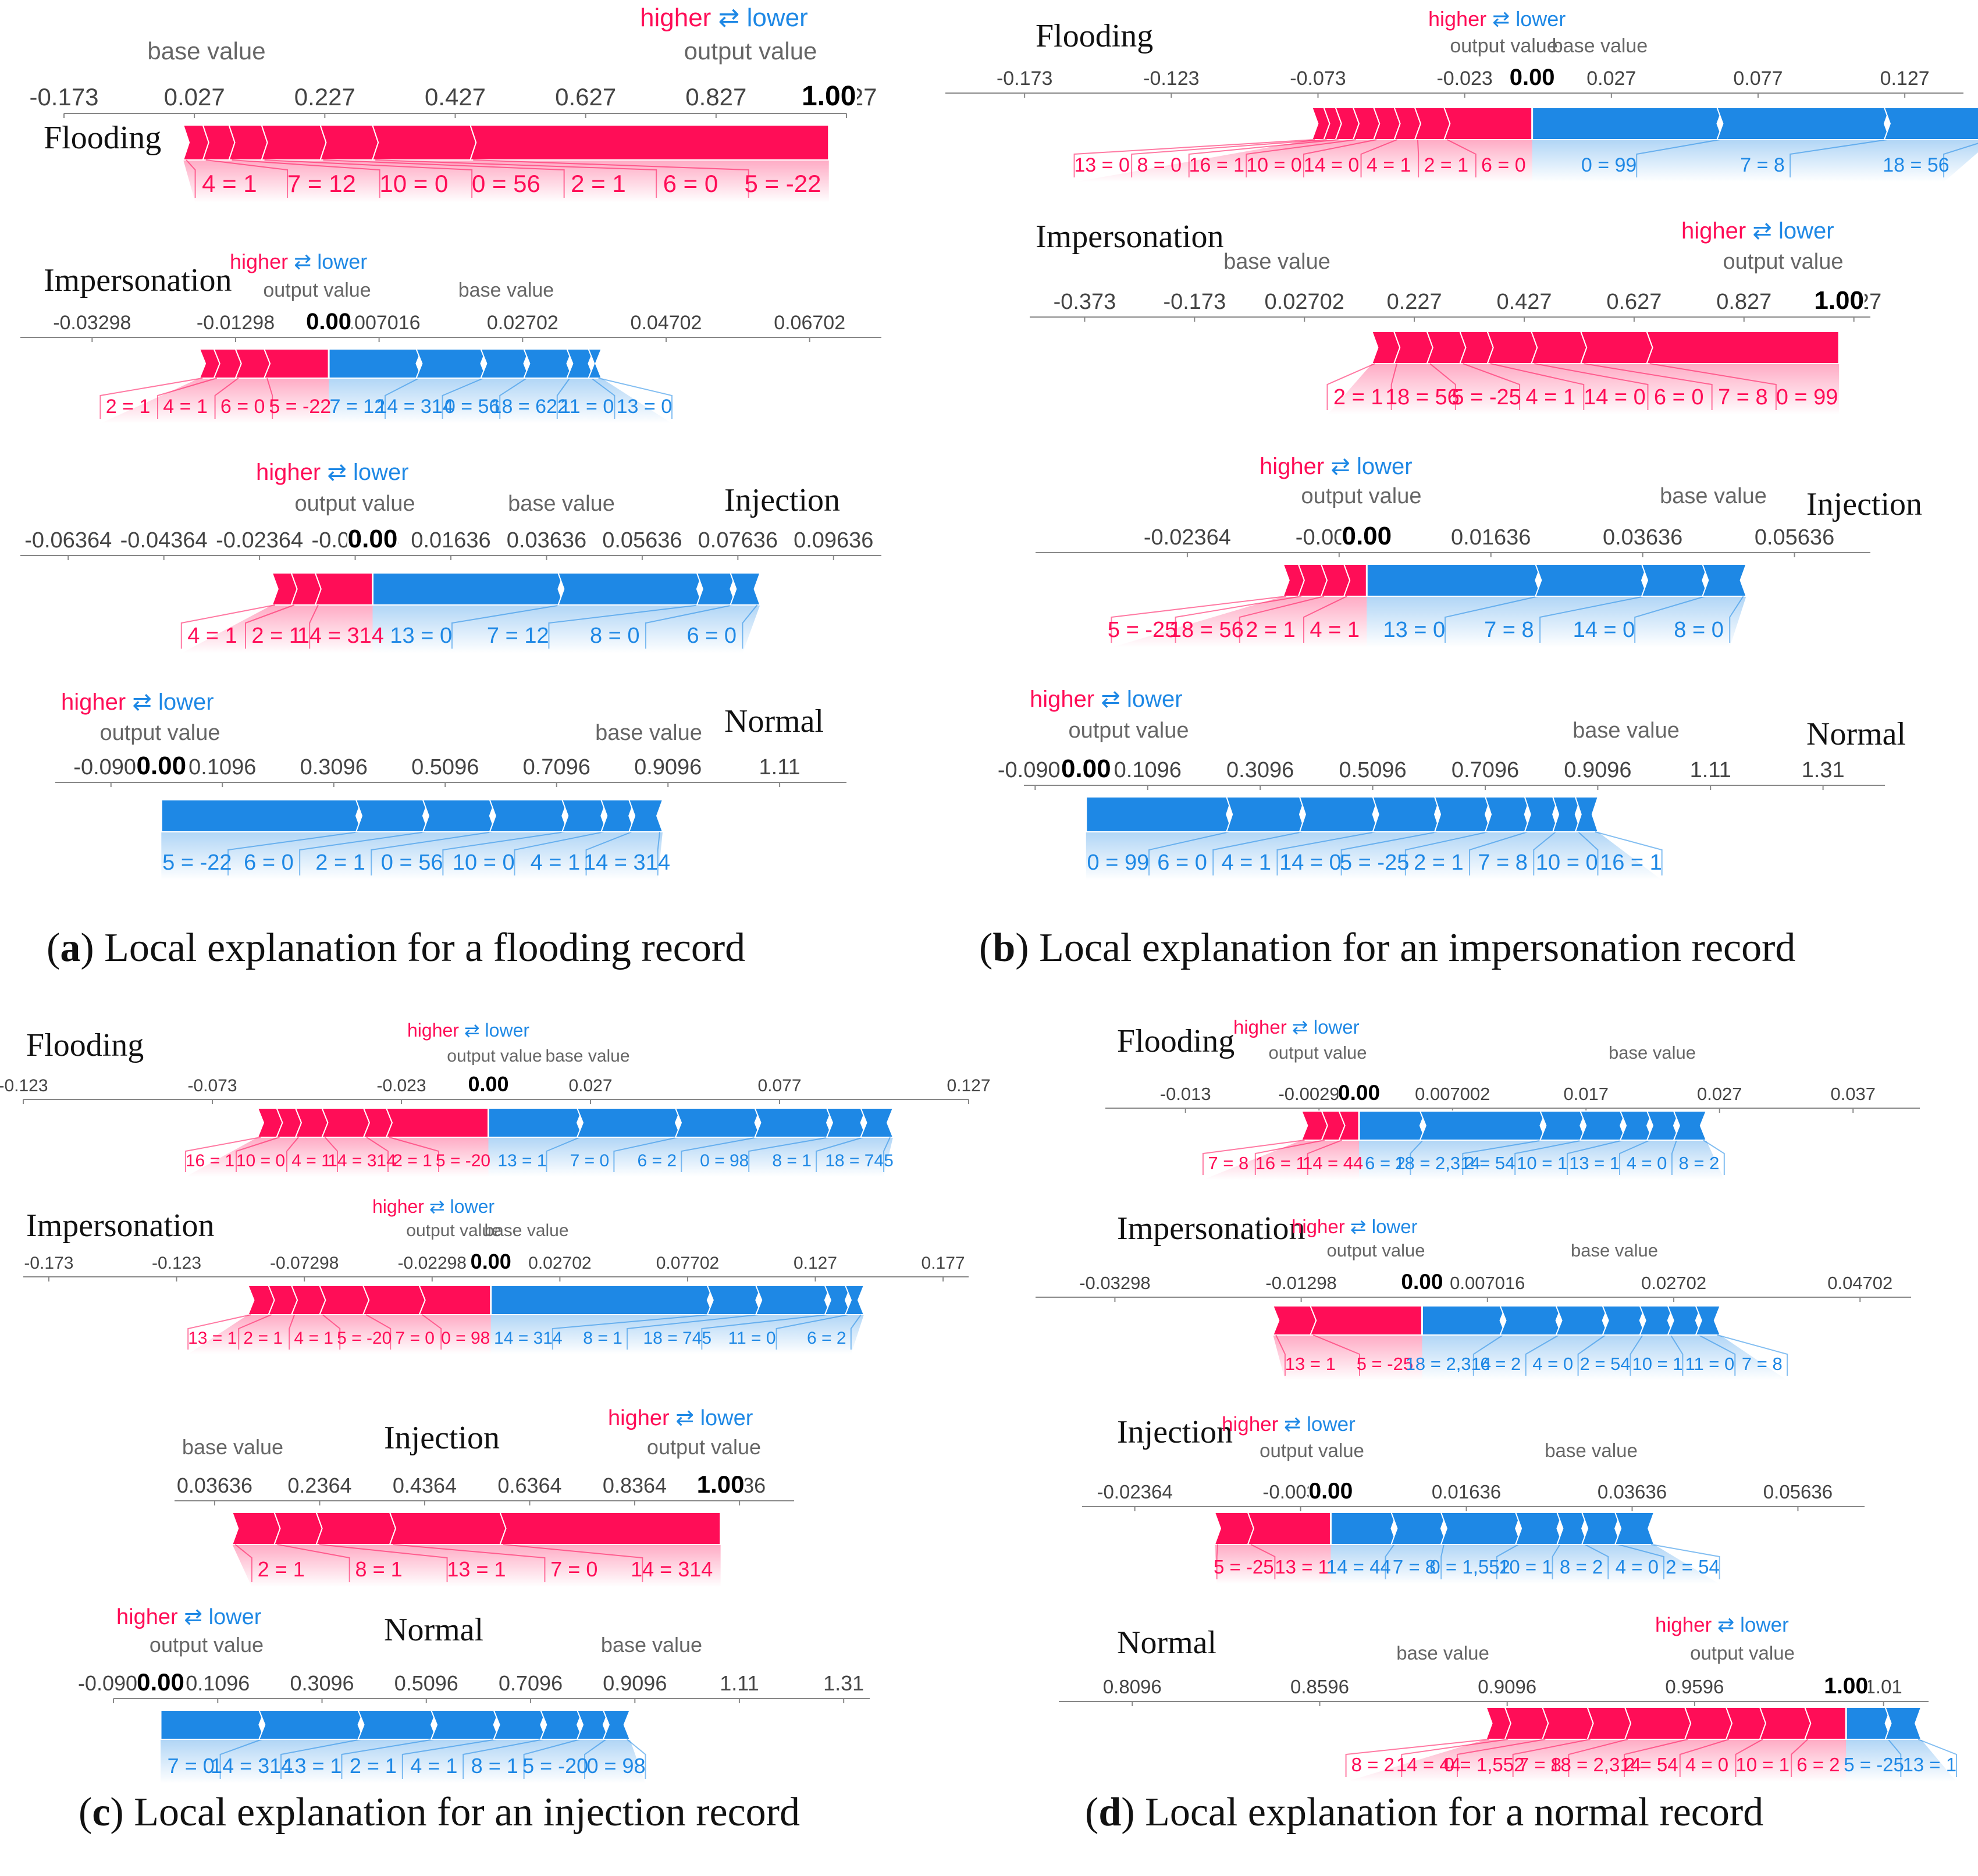 The image size is (1978, 1876). Describe the element at coordinates (1374, 863) in the screenshot. I see `feature-label-negative: 5 = -25` at that location.